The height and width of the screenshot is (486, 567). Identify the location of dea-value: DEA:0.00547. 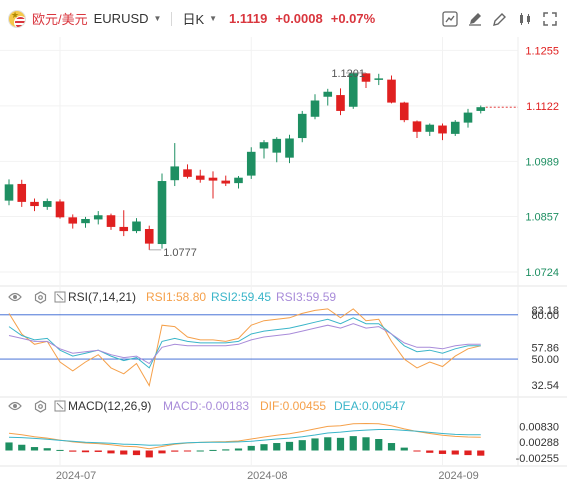
(370, 406).